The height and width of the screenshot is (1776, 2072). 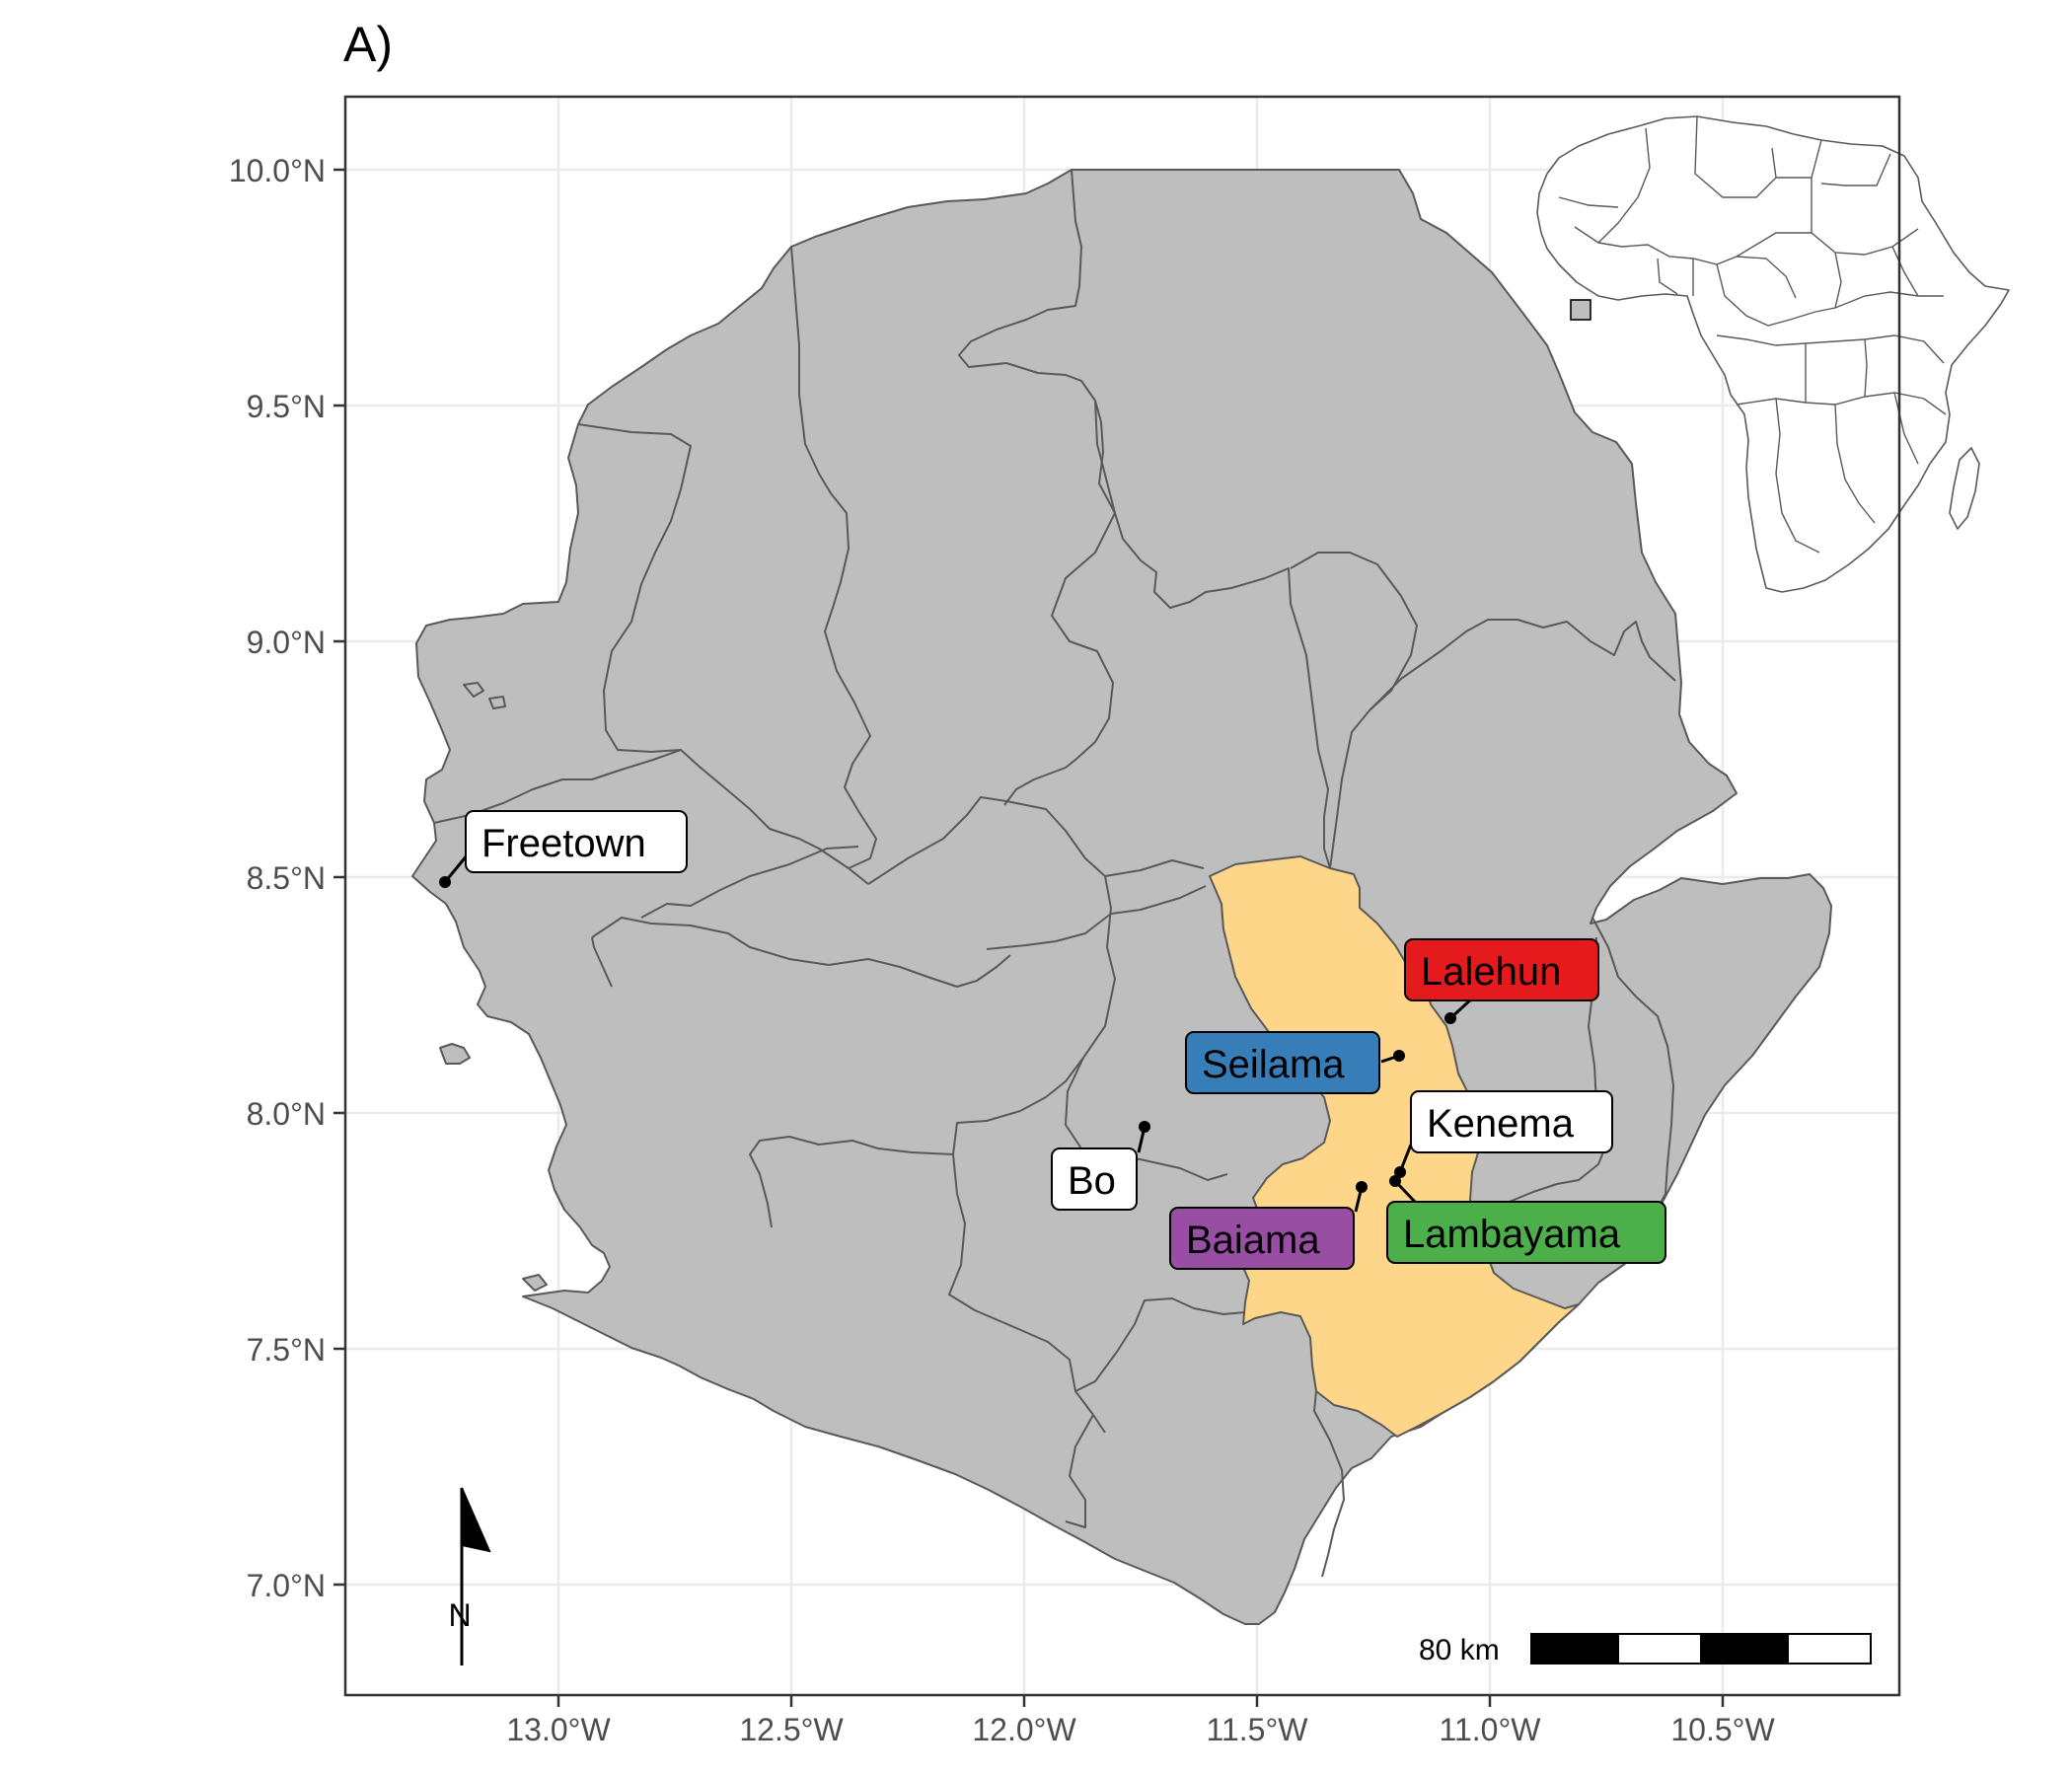 I want to click on scale-bar: 80 km, so click(x=1646, y=1650).